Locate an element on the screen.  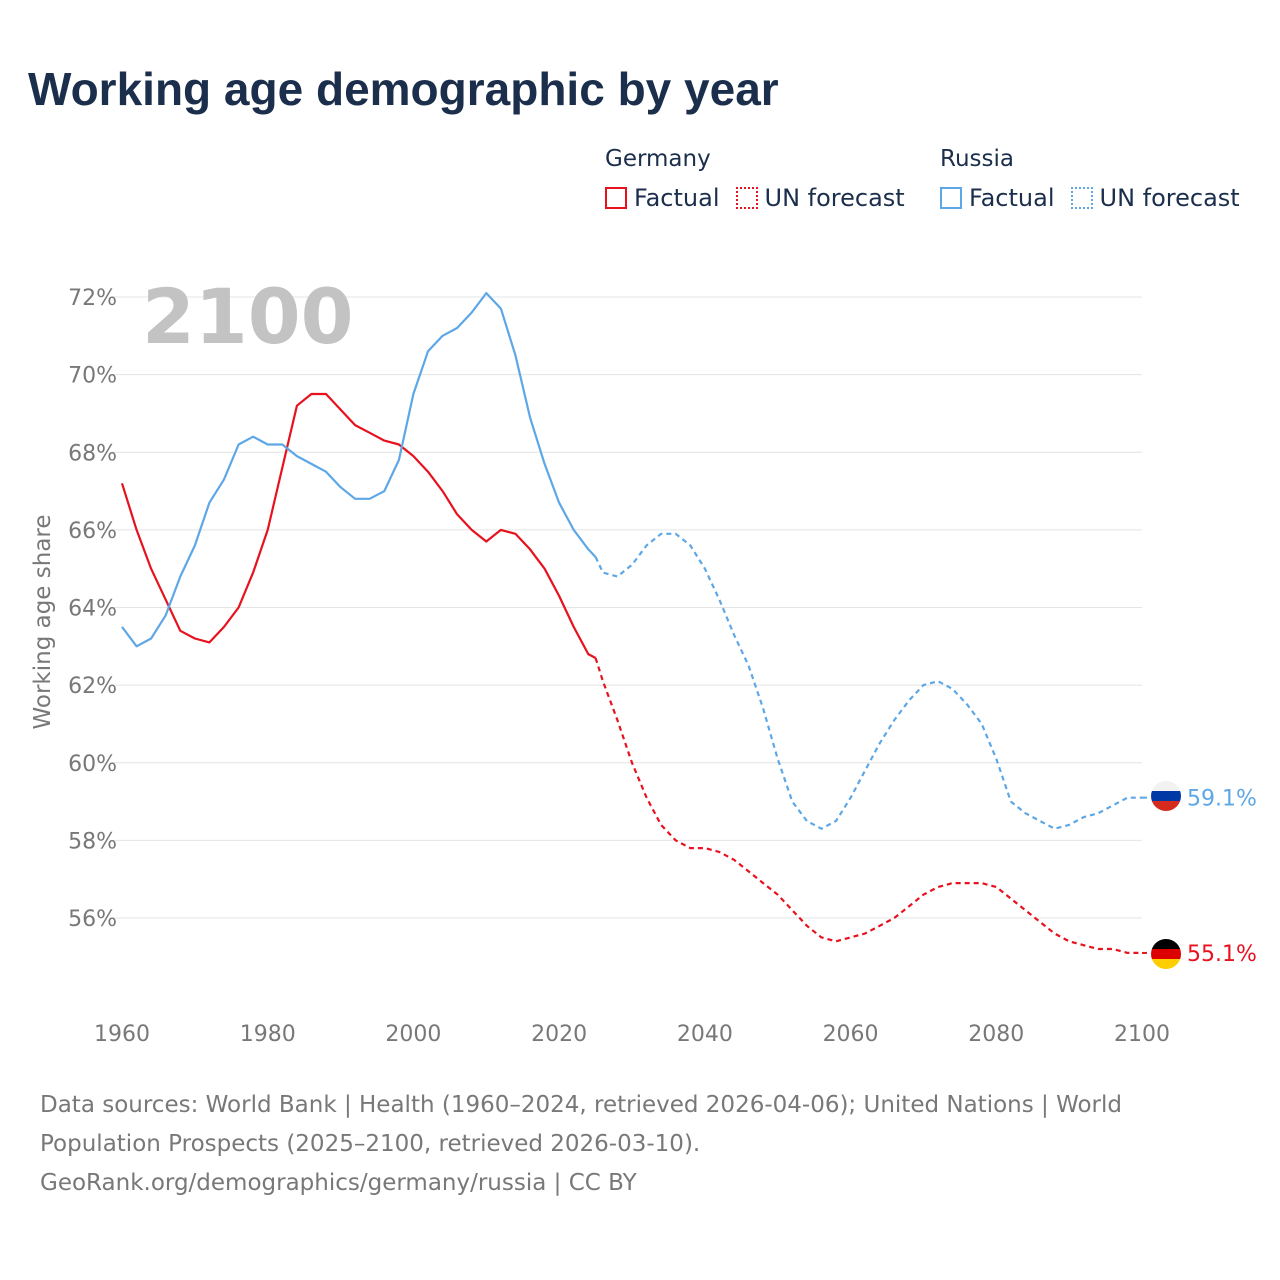
x-tick-label: 2100 is located at coordinates (1142, 1034).